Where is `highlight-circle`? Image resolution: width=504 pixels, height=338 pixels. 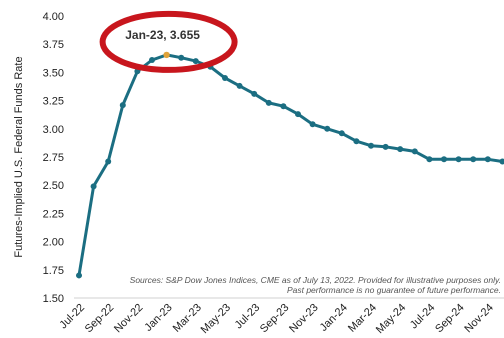 highlight-circle is located at coordinates (168, 41).